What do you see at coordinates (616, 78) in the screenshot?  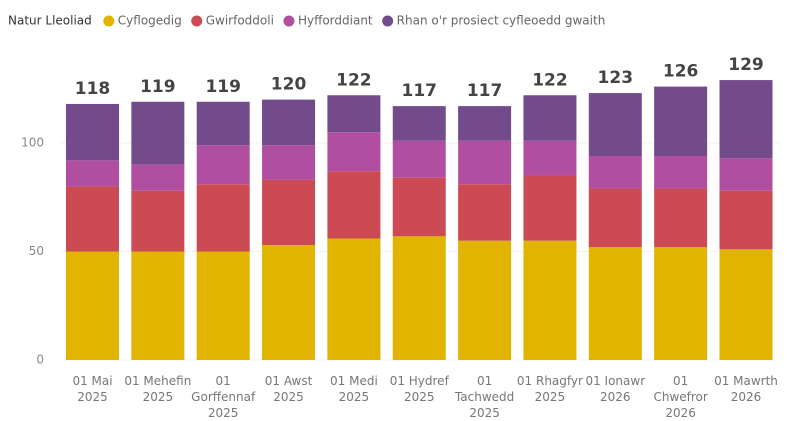 I see `total-label: 123` at bounding box center [616, 78].